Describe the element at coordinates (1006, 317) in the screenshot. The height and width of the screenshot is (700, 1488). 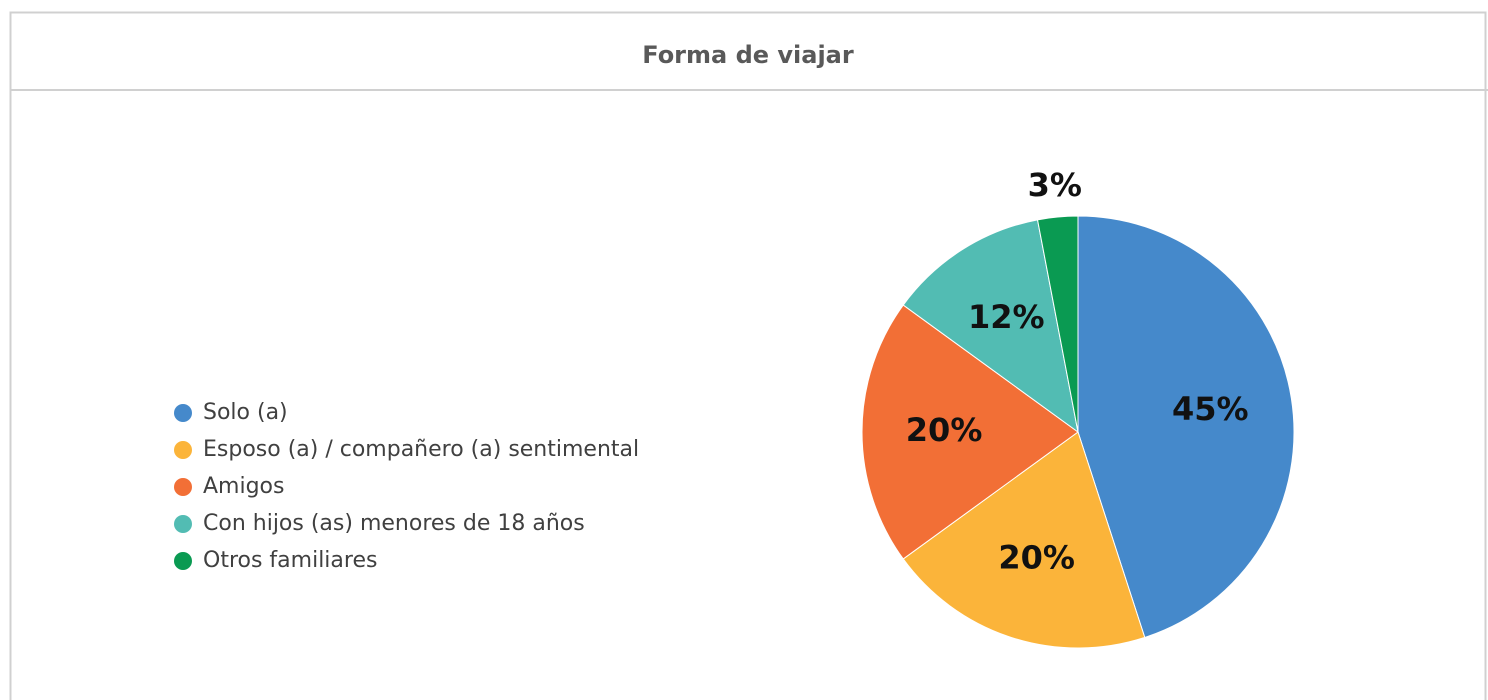
I see `data-label: 12%` at that location.